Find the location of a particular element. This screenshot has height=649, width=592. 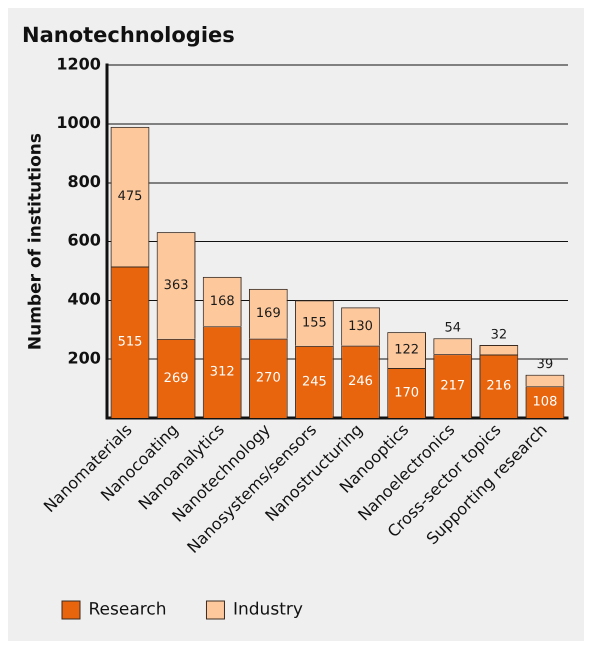

data-label: 32 is located at coordinates (499, 334).